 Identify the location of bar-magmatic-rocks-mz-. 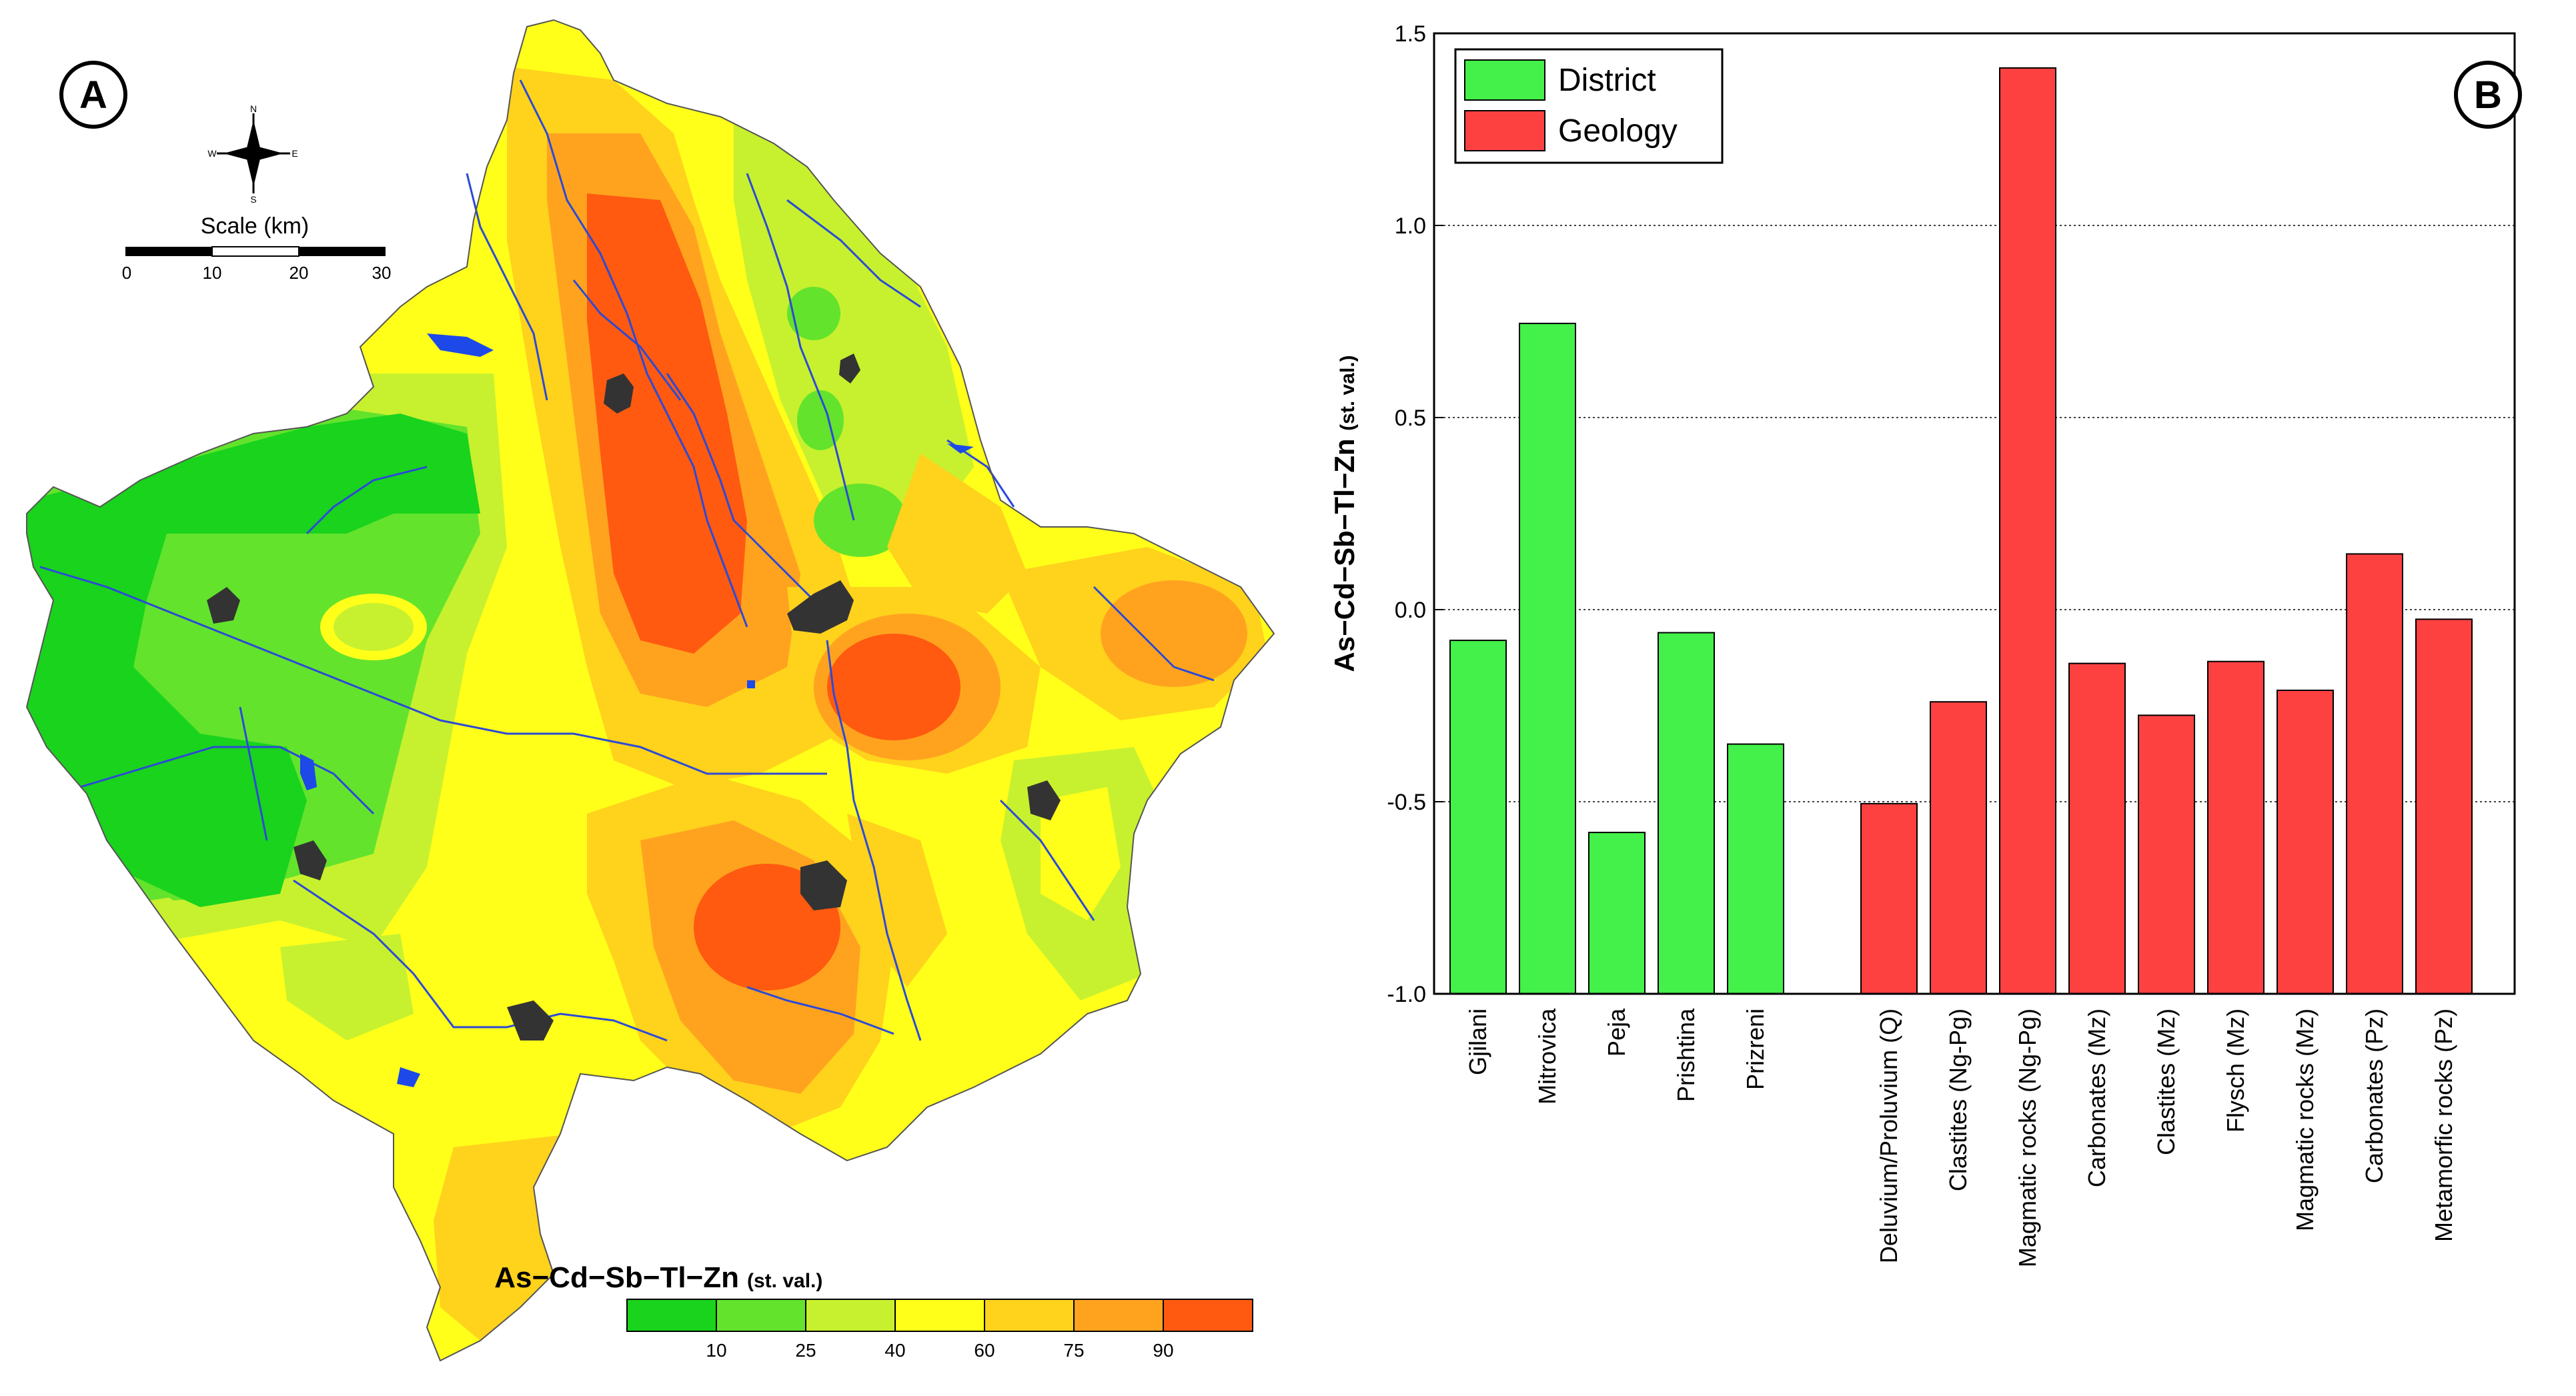
(2305, 841).